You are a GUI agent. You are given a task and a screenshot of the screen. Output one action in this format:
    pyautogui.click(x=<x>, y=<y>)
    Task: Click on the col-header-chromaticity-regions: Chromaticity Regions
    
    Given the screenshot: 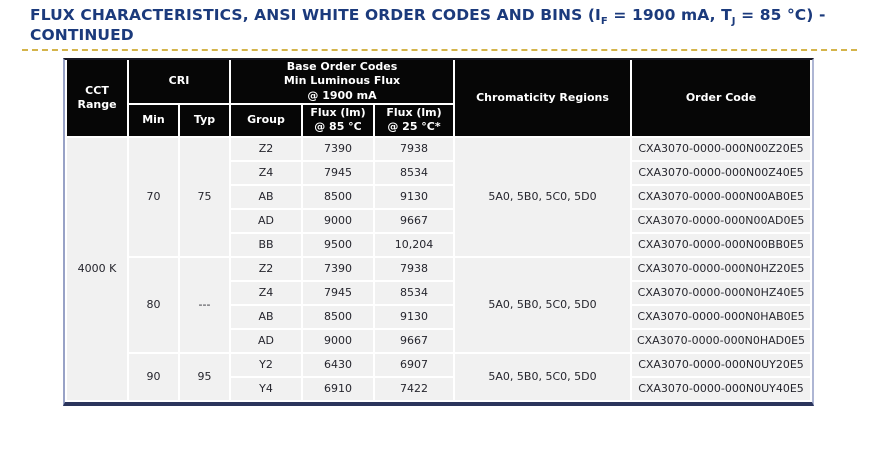 What is the action you would take?
    pyautogui.click(x=542, y=99)
    